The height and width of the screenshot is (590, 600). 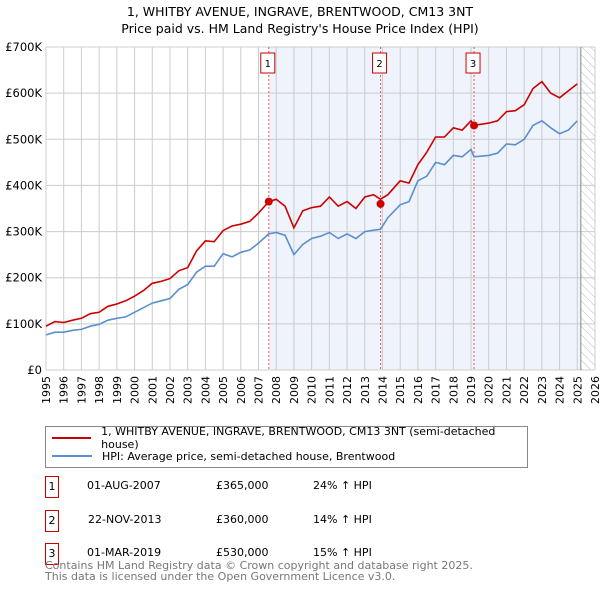 I want to click on sale-price: £360,000, so click(x=242, y=519).